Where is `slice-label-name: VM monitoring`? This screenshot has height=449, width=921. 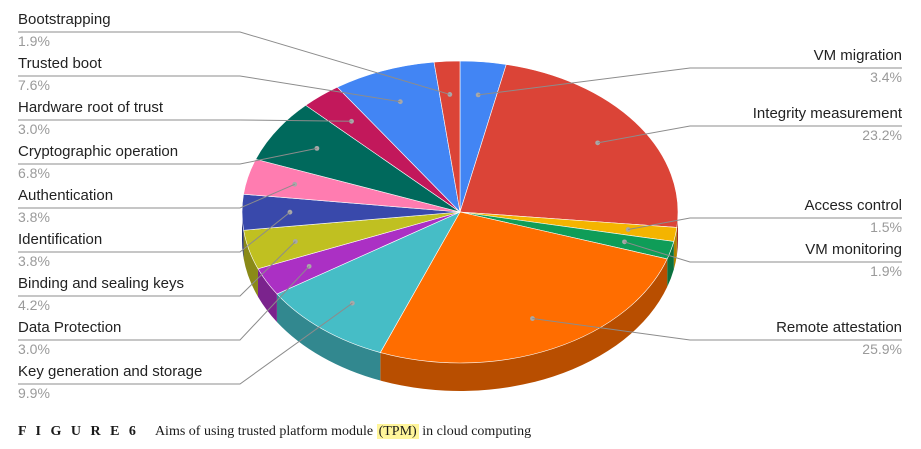
slice-label-name: VM monitoring is located at coordinates (853, 249).